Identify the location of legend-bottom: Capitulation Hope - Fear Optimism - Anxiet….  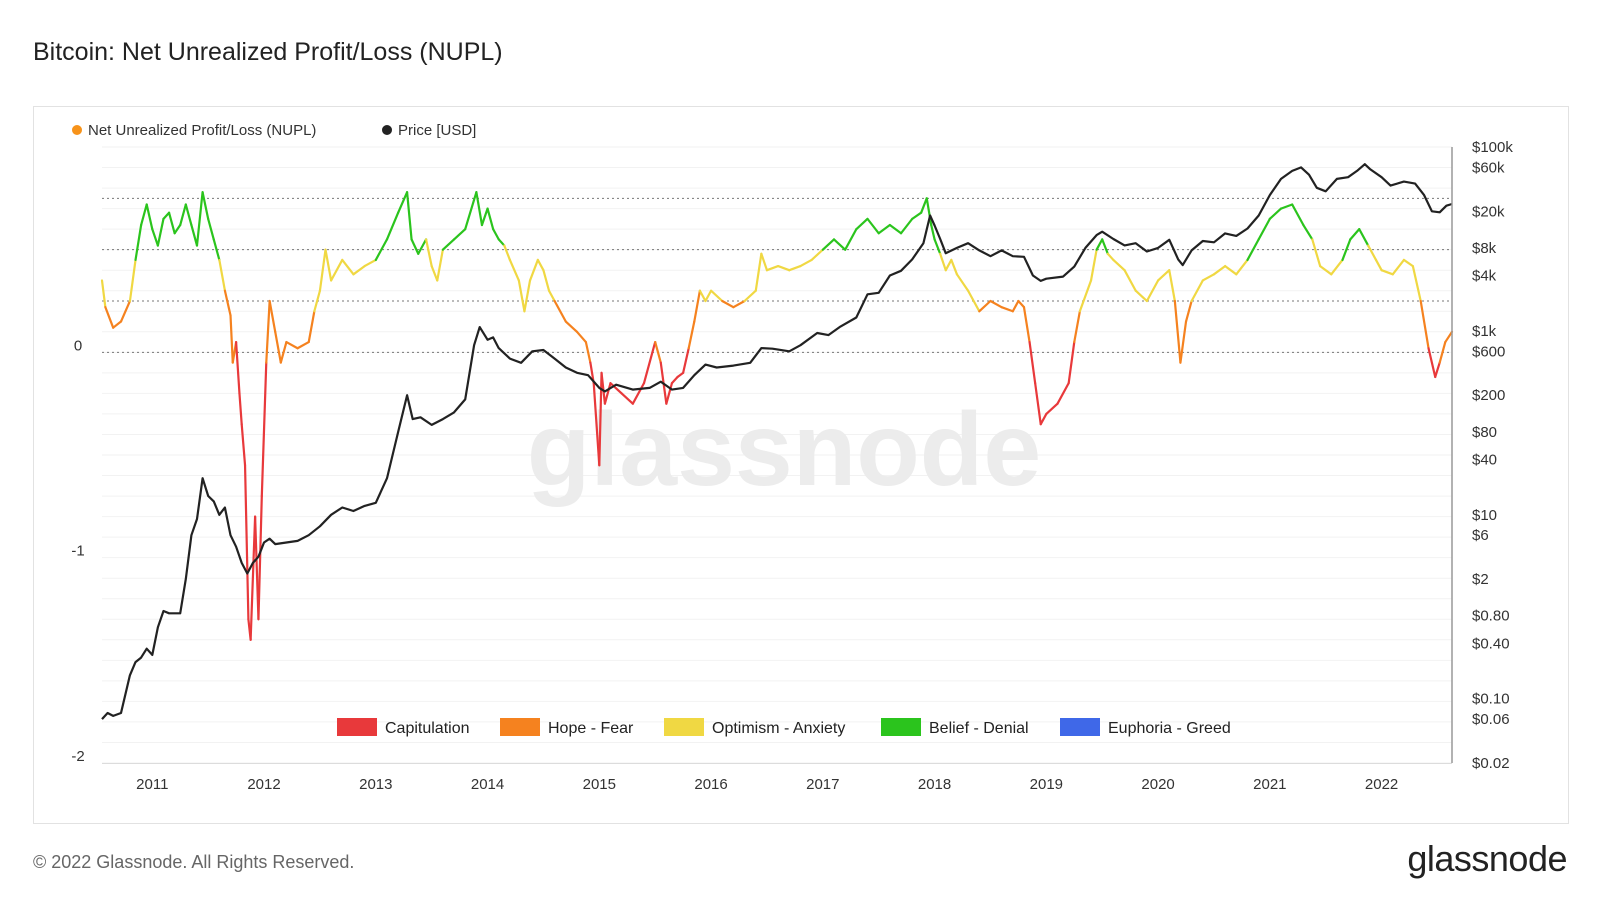
(784, 727).